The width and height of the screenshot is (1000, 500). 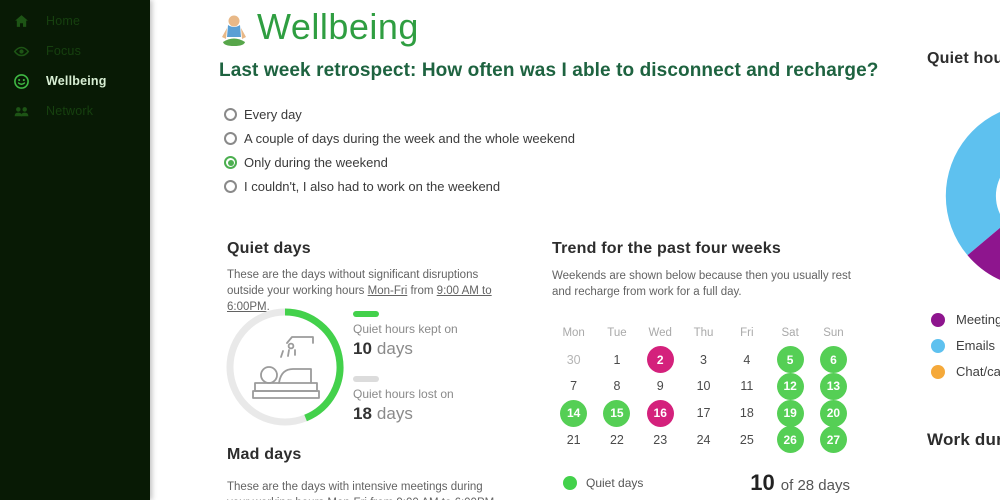 What do you see at coordinates (399, 114) in the screenshot?
I see `radio-option-every-day: Every day` at bounding box center [399, 114].